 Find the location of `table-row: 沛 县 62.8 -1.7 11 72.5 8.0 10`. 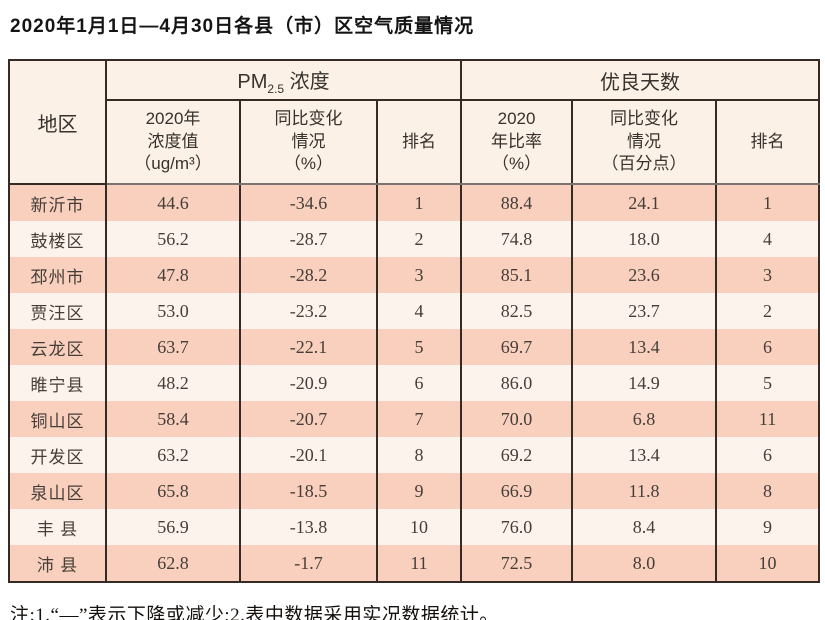

table-row: 沛 县 62.8 -1.7 11 72.5 8.0 10 is located at coordinates (414, 563).